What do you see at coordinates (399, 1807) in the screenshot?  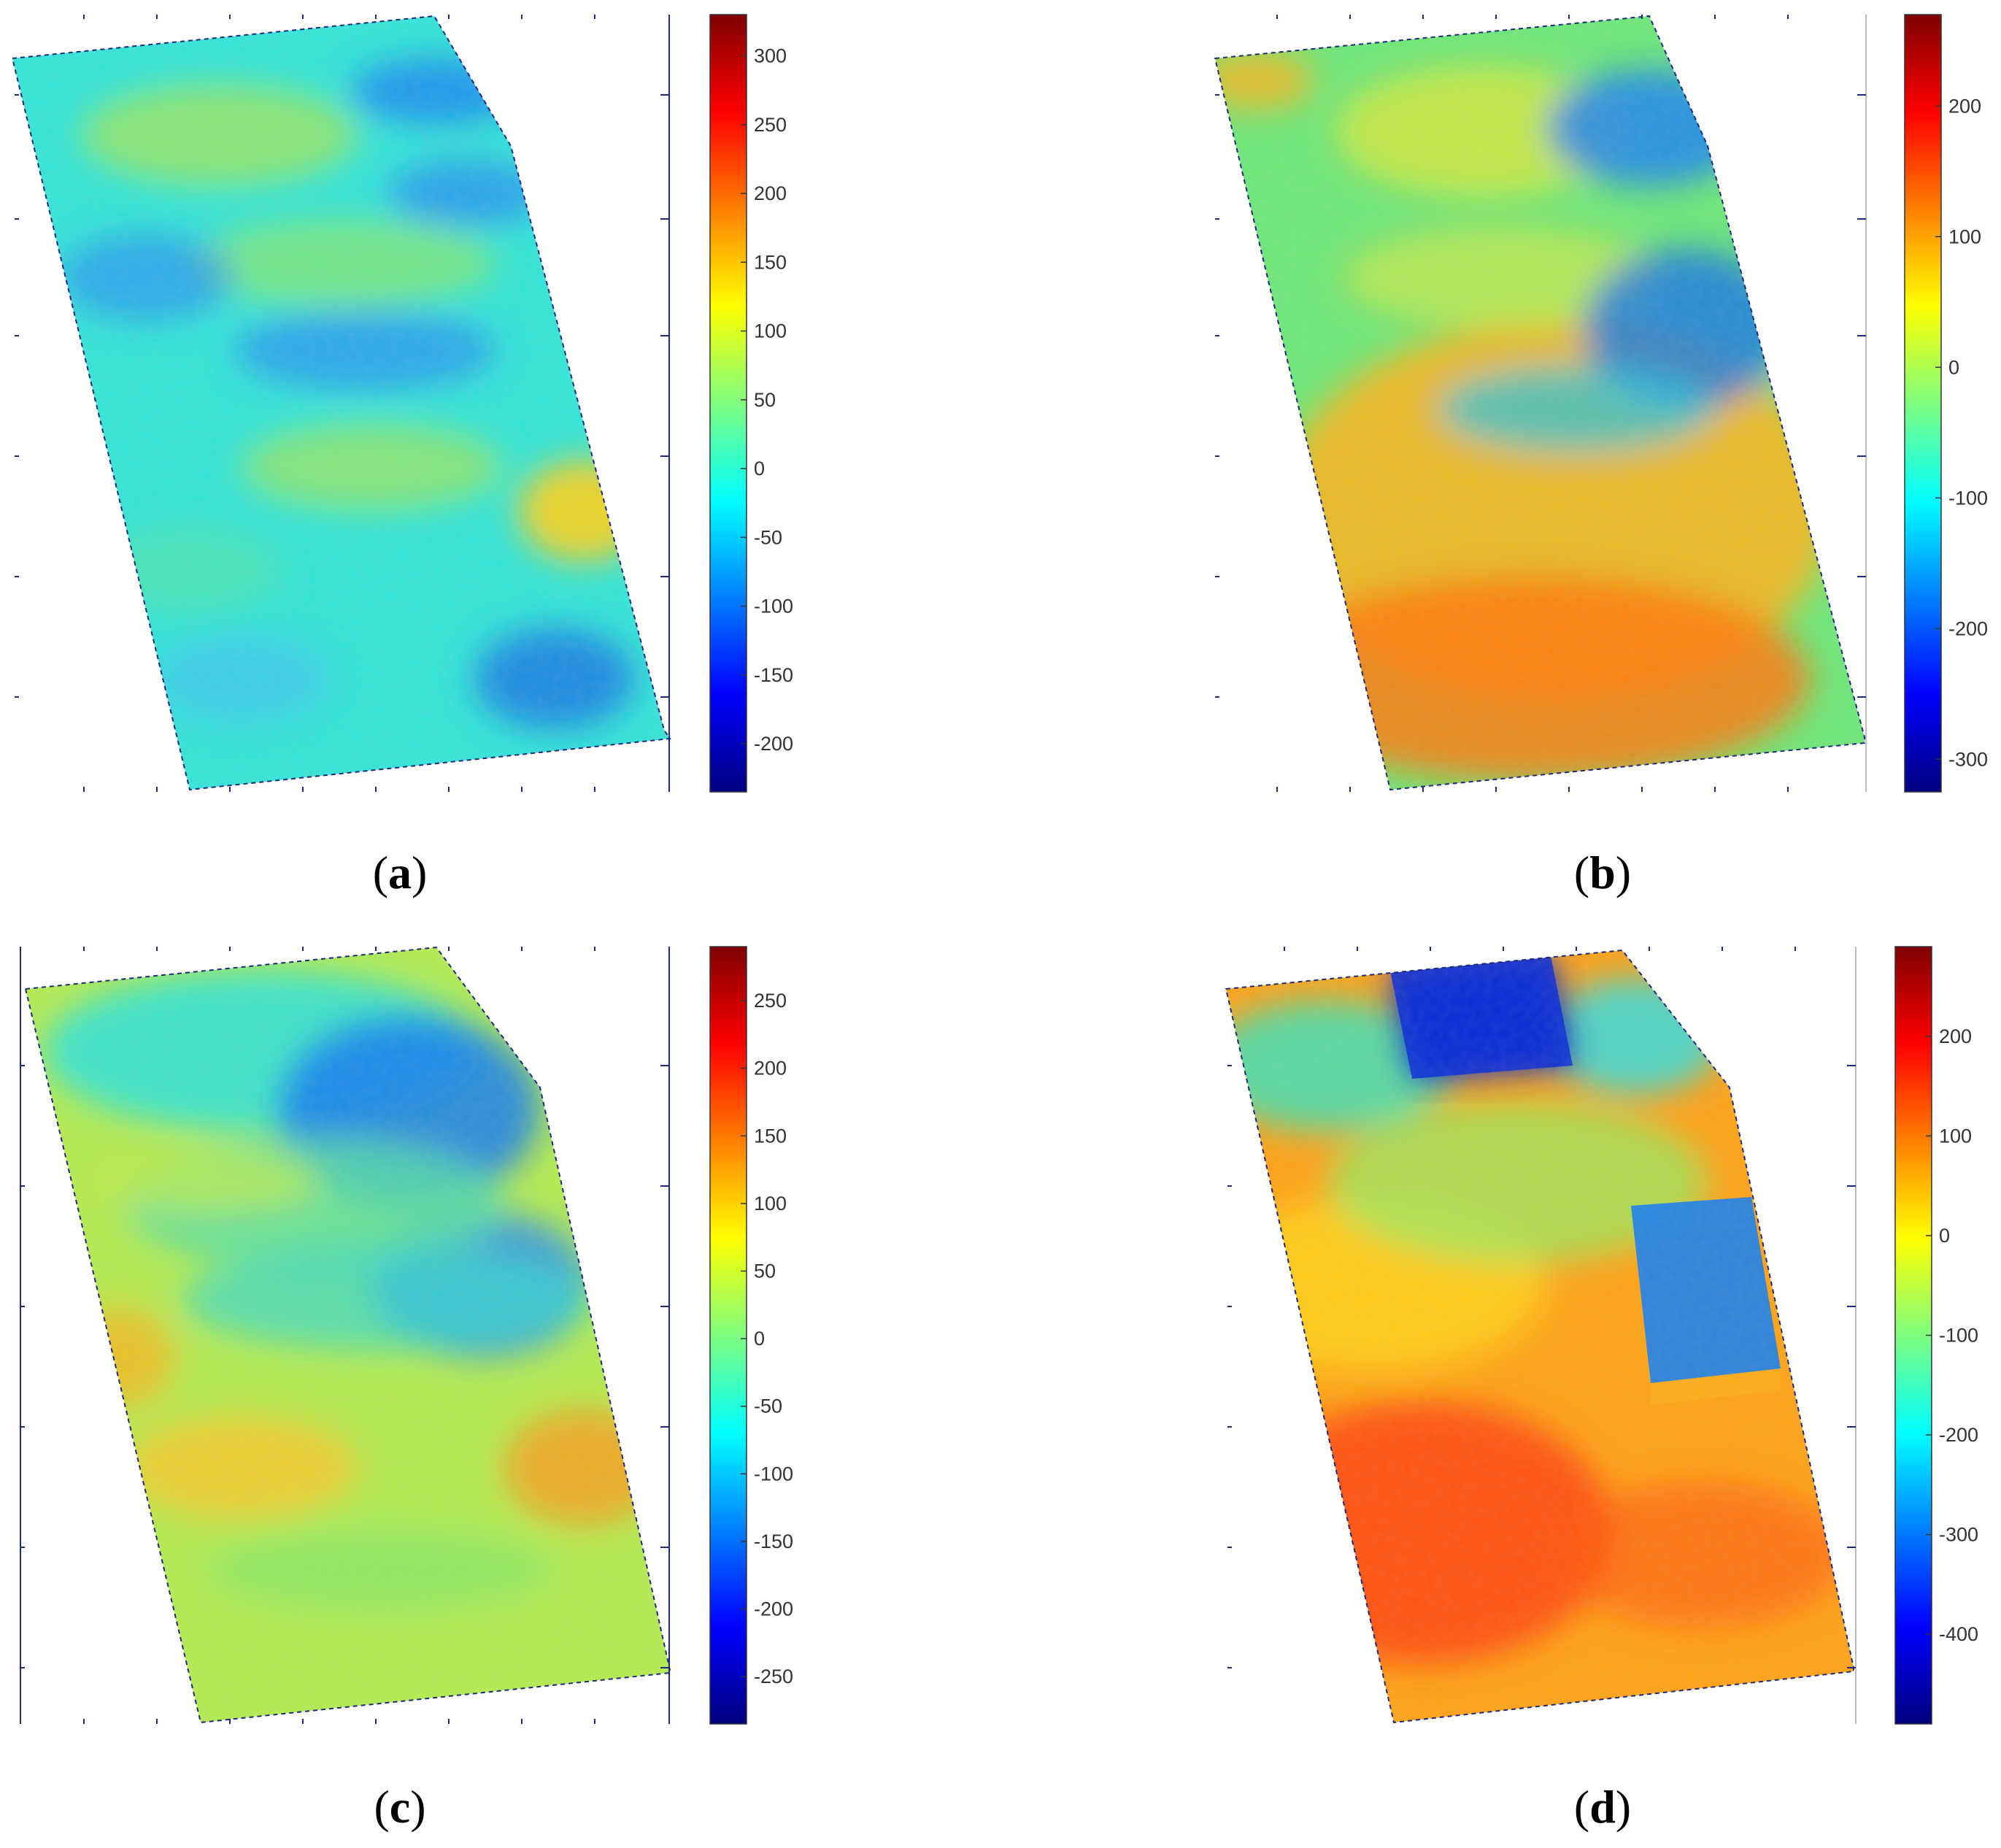 I see `panel-label-c: (c)` at bounding box center [399, 1807].